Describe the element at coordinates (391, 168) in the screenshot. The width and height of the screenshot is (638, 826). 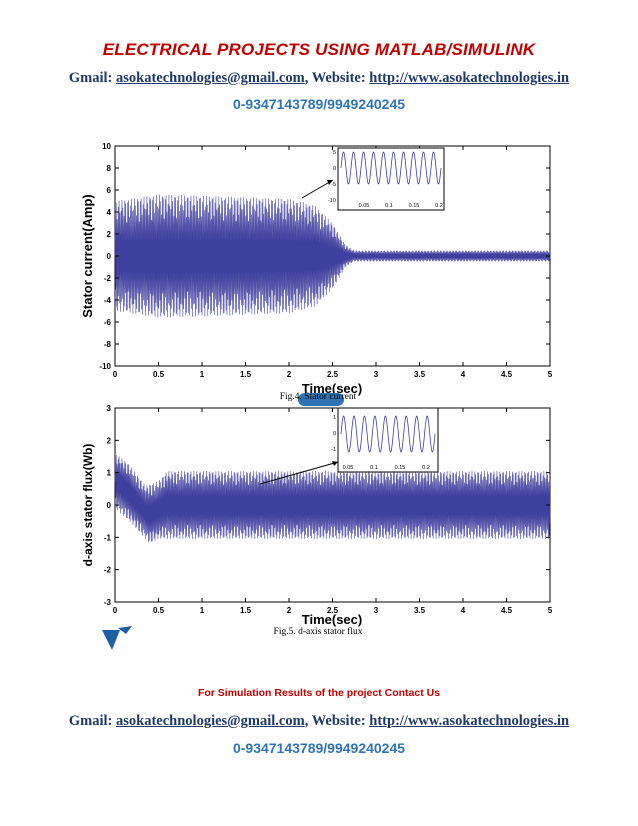
I see `inset-current-waveform` at that location.